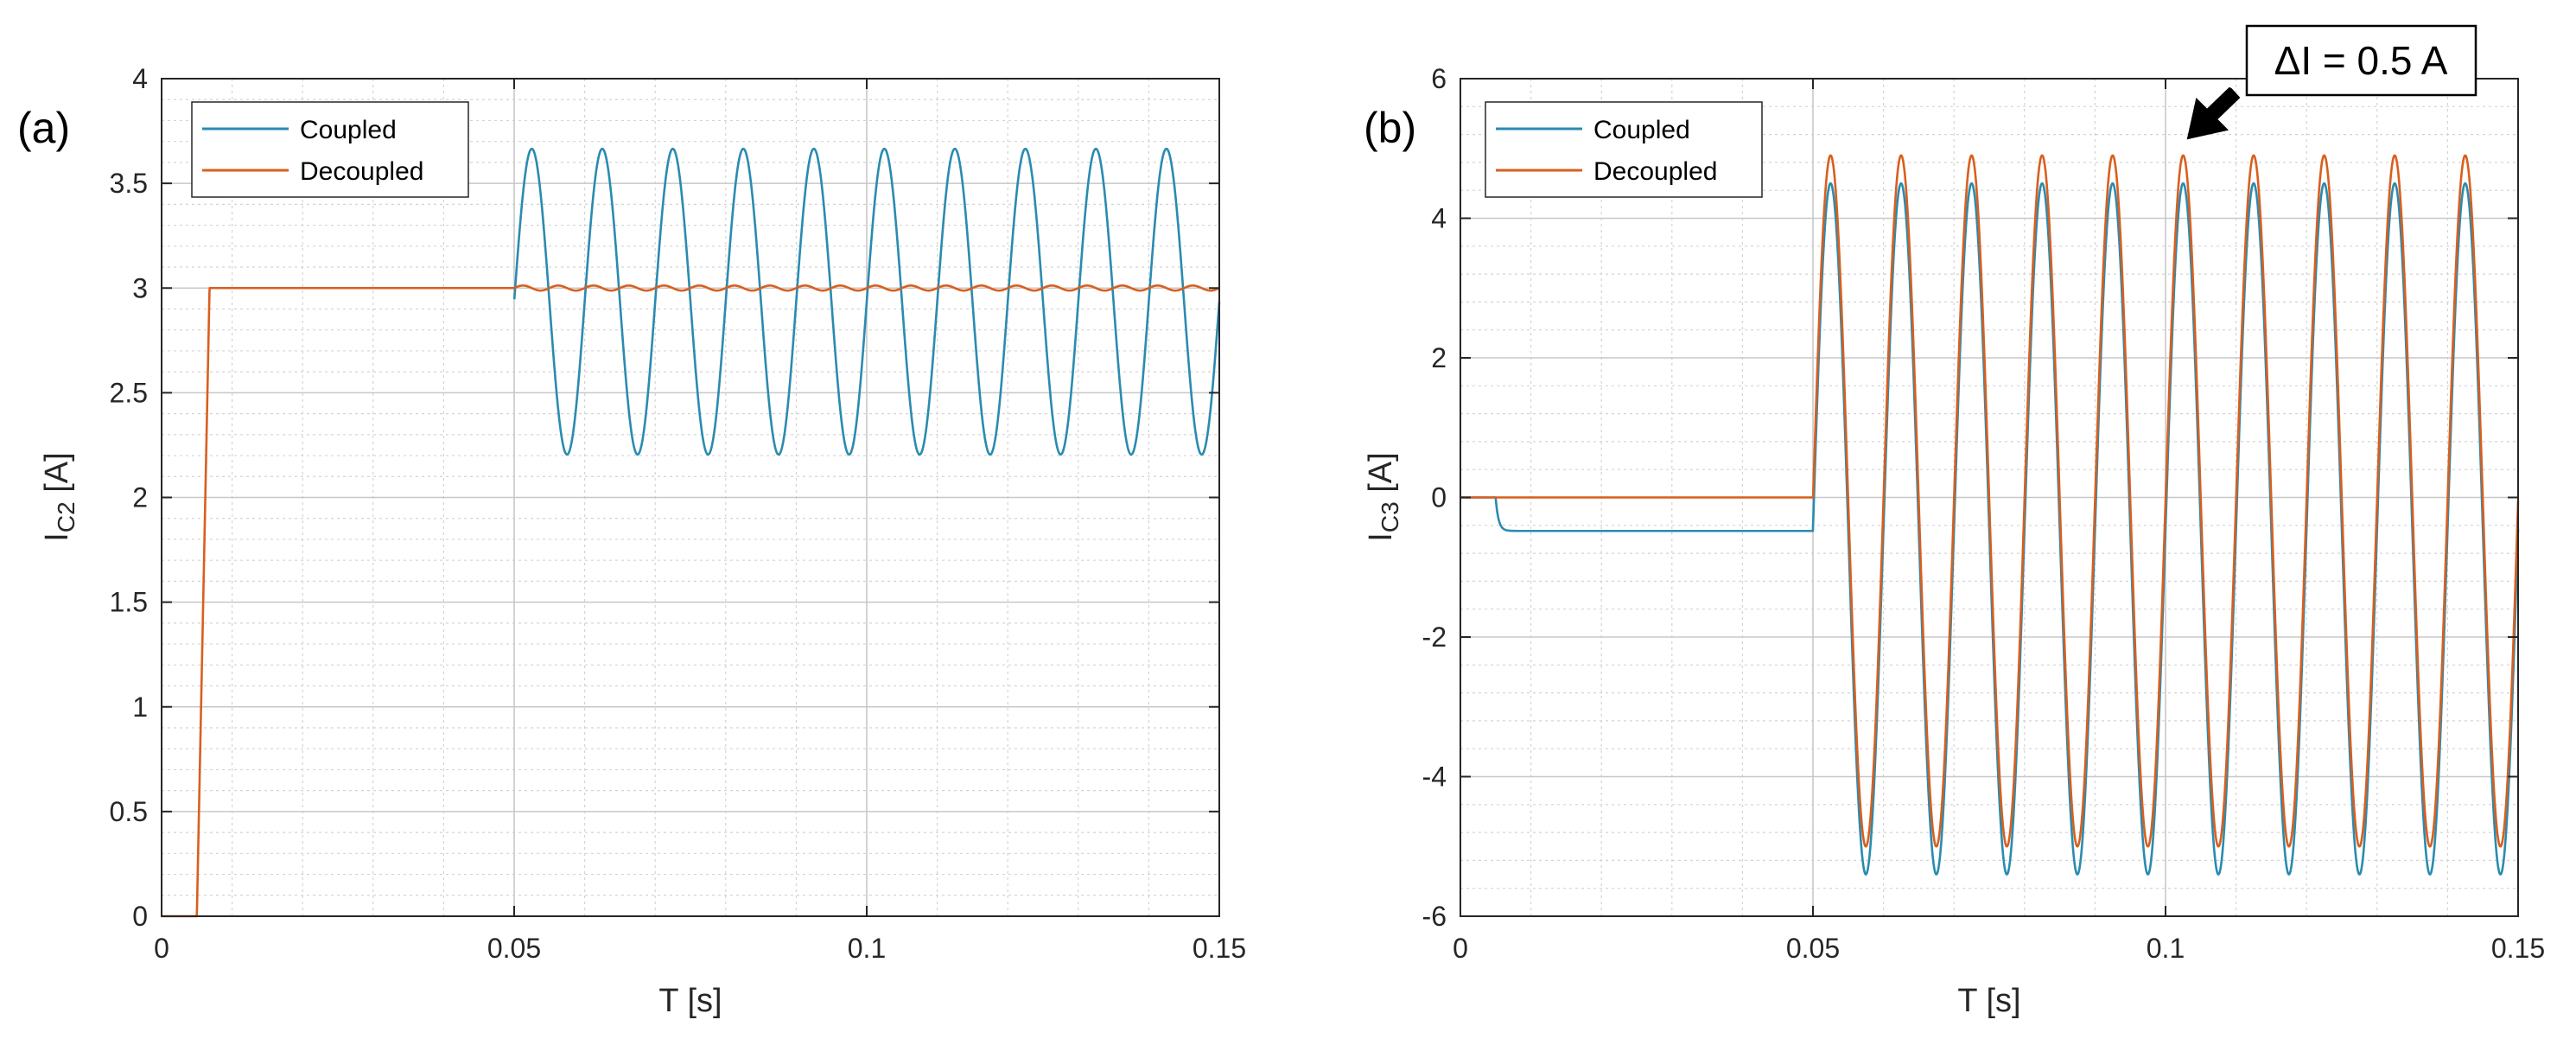 This screenshot has width=2576, height=1058. I want to click on annotation-arrow, so click(2213, 113).